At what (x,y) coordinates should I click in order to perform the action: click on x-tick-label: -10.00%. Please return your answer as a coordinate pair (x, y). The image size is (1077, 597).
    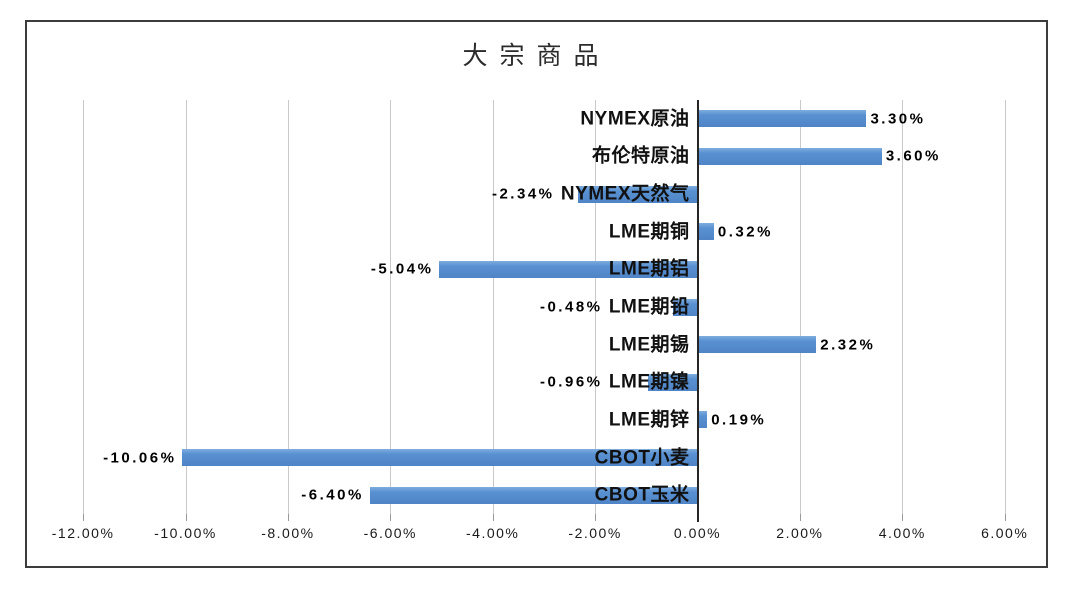
    Looking at the image, I should click on (185, 533).